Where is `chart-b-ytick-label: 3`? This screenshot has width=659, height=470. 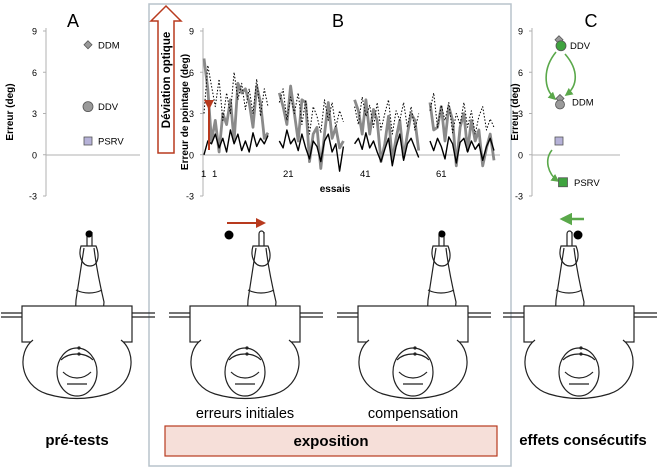
chart-b-ytick-label: 3 is located at coordinates (191, 114).